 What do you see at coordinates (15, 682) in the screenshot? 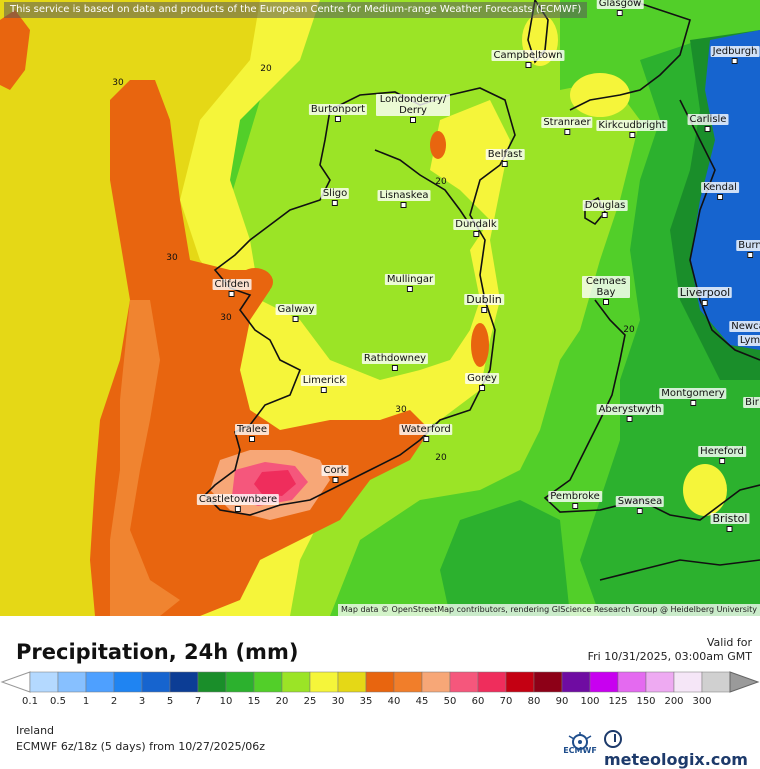
I see `legend-arrow-left` at bounding box center [15, 682].